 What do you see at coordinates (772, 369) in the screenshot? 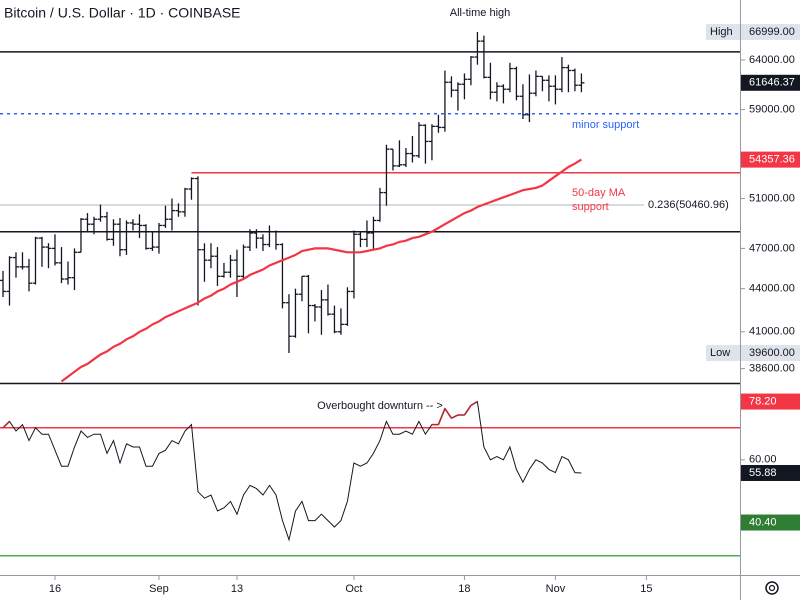
I see `y-tick-label: 38600.00` at bounding box center [772, 369].